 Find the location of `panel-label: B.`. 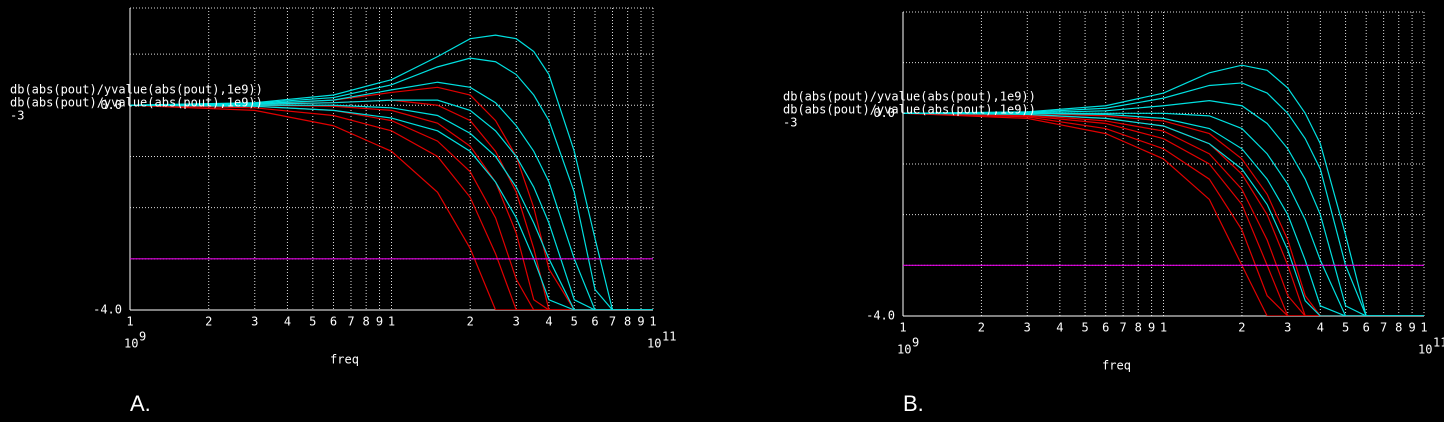

panel-label: B. is located at coordinates (913, 403).